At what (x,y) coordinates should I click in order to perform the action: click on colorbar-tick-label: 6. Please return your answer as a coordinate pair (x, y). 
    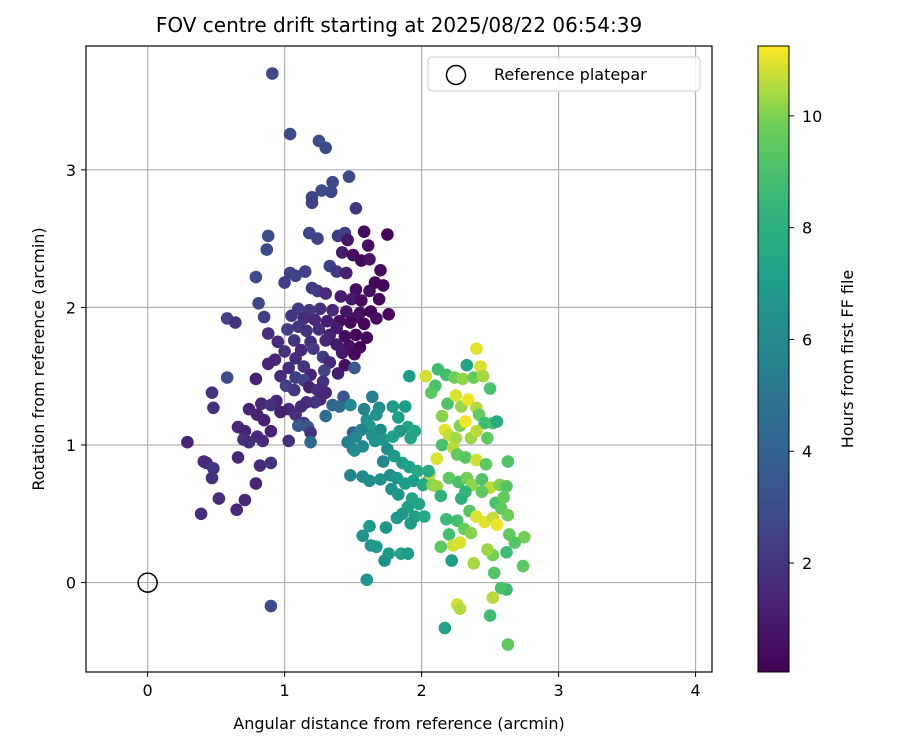
    Looking at the image, I should click on (807, 339).